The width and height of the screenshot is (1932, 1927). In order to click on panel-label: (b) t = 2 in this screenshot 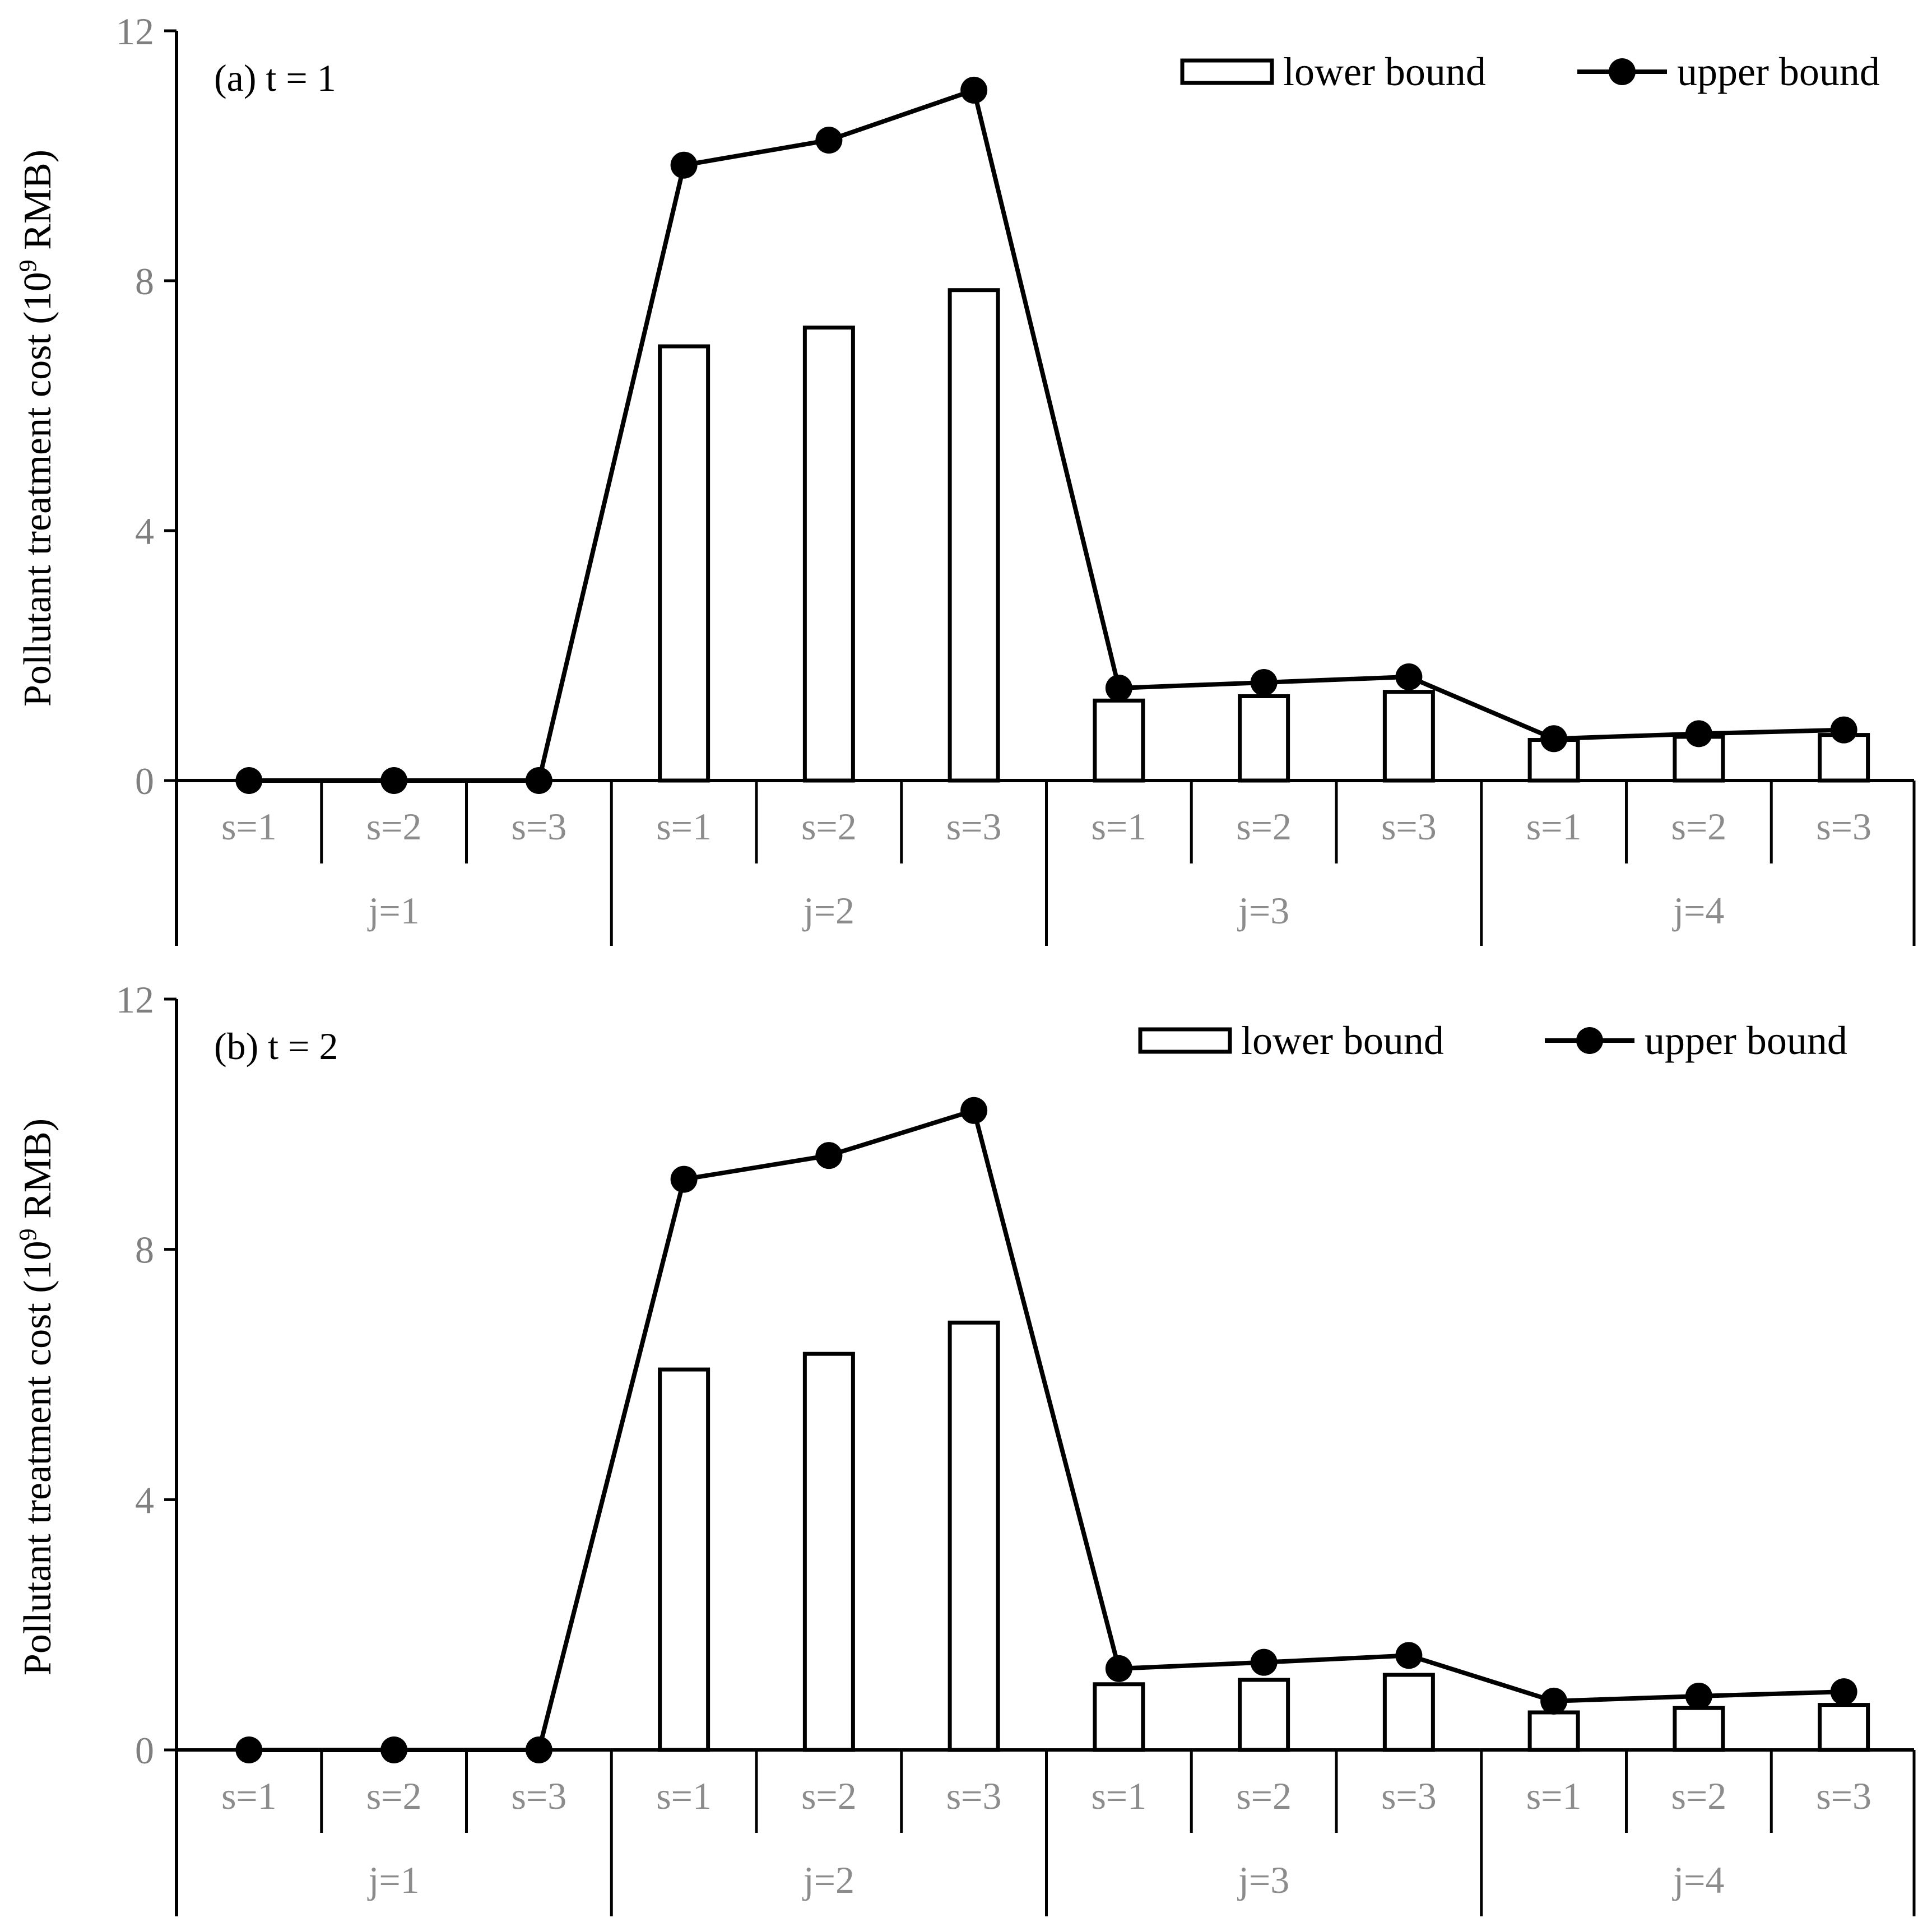, I will do `click(276, 1046)`.